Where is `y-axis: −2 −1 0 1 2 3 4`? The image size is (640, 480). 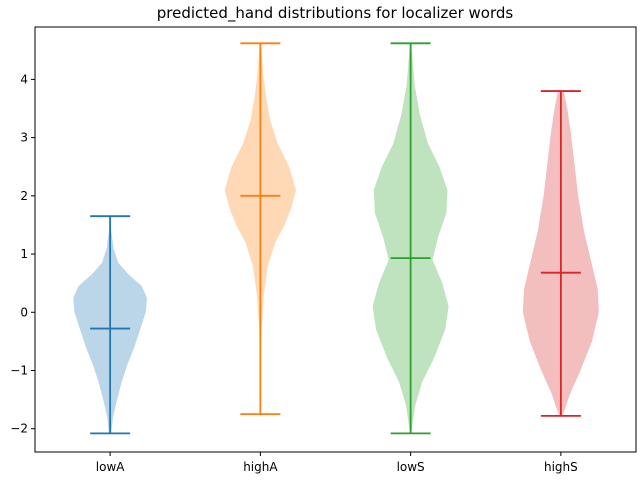 y-axis: −2 −1 0 1 2 3 4 is located at coordinates (22, 254).